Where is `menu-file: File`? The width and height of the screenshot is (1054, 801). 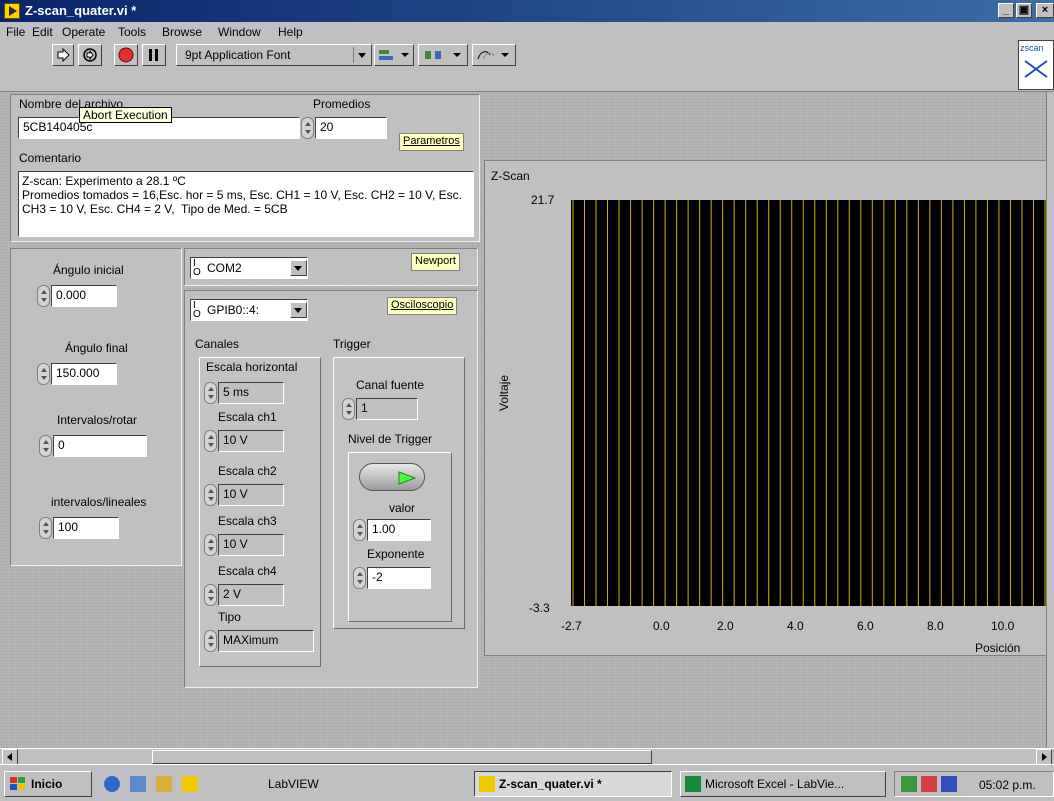 menu-file: File is located at coordinates (16, 32).